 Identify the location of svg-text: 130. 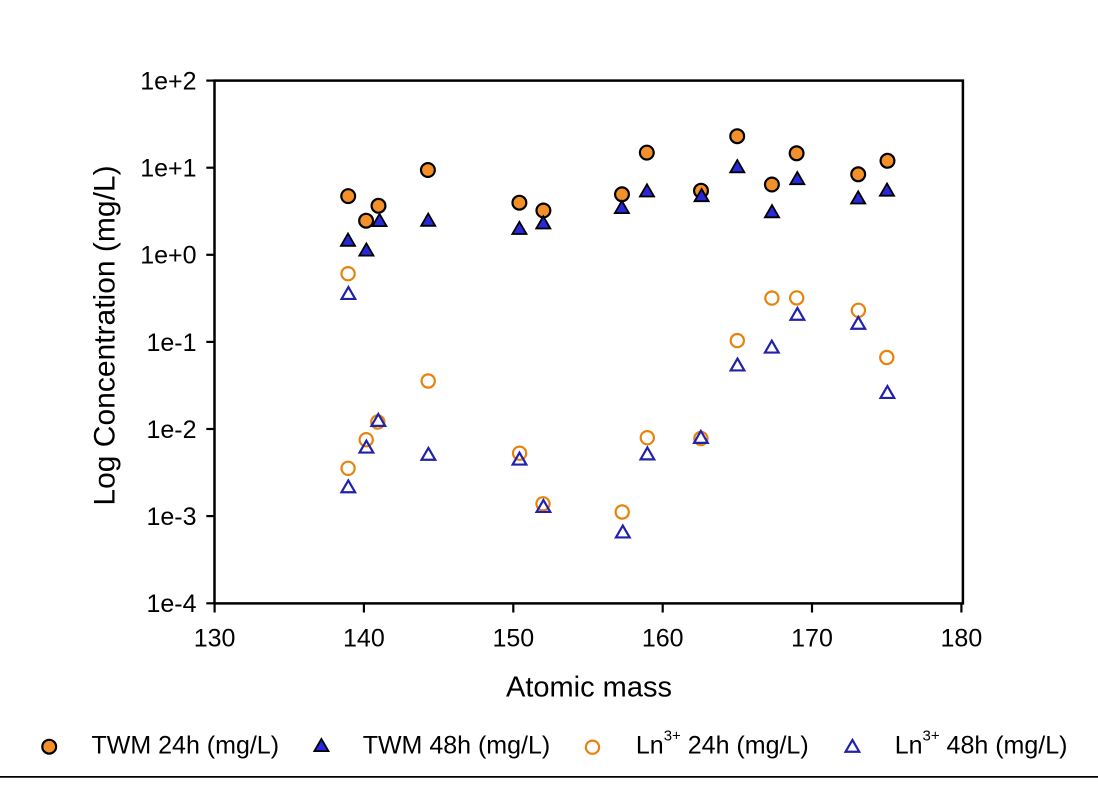
(215, 639).